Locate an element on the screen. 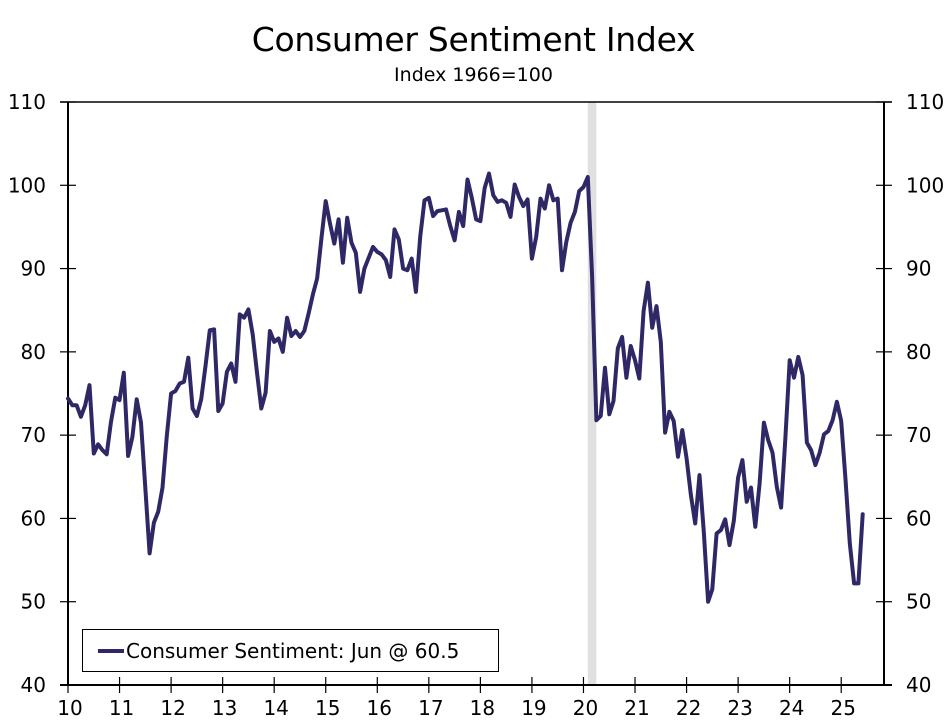 Image resolution: width=947 pixels, height=727 pixels. right-y-tick-label: 100 is located at coordinates (925, 185).